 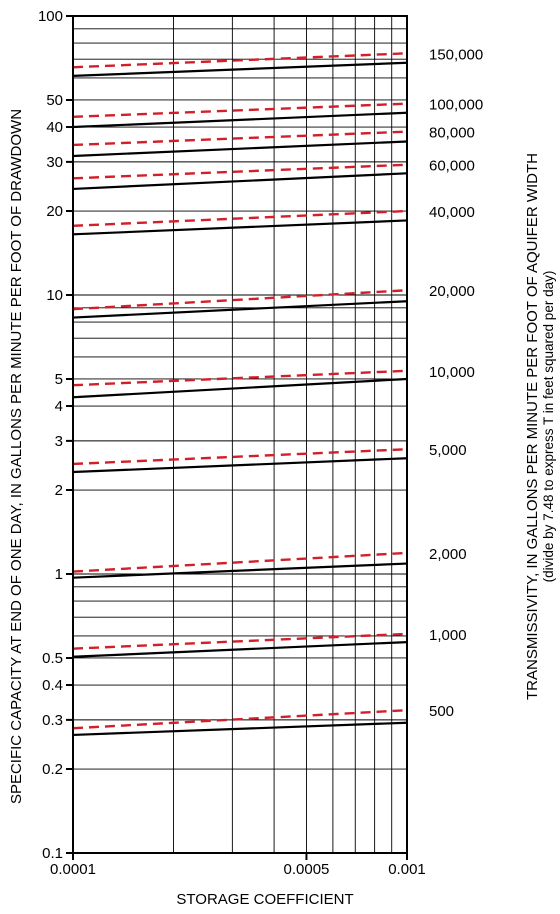 What do you see at coordinates (54, 127) in the screenshot?
I see `y-tick-label: 40` at bounding box center [54, 127].